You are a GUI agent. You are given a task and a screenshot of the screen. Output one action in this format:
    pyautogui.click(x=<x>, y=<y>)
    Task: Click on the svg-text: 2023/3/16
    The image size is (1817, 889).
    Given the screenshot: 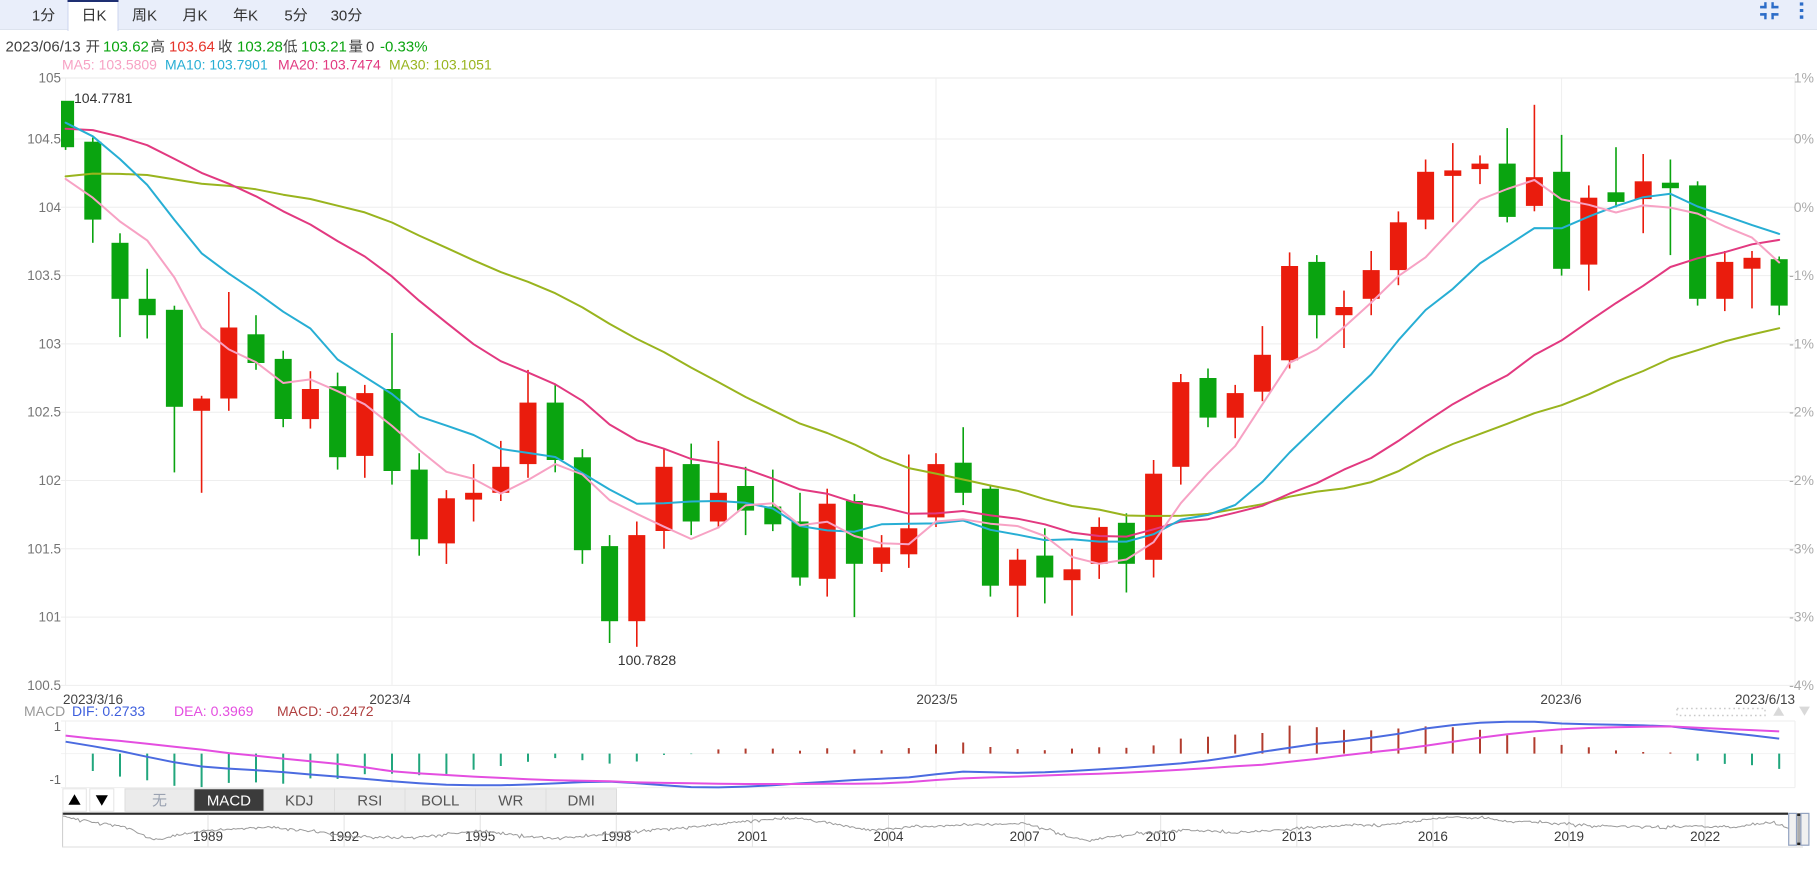 What is the action you would take?
    pyautogui.click(x=93, y=699)
    